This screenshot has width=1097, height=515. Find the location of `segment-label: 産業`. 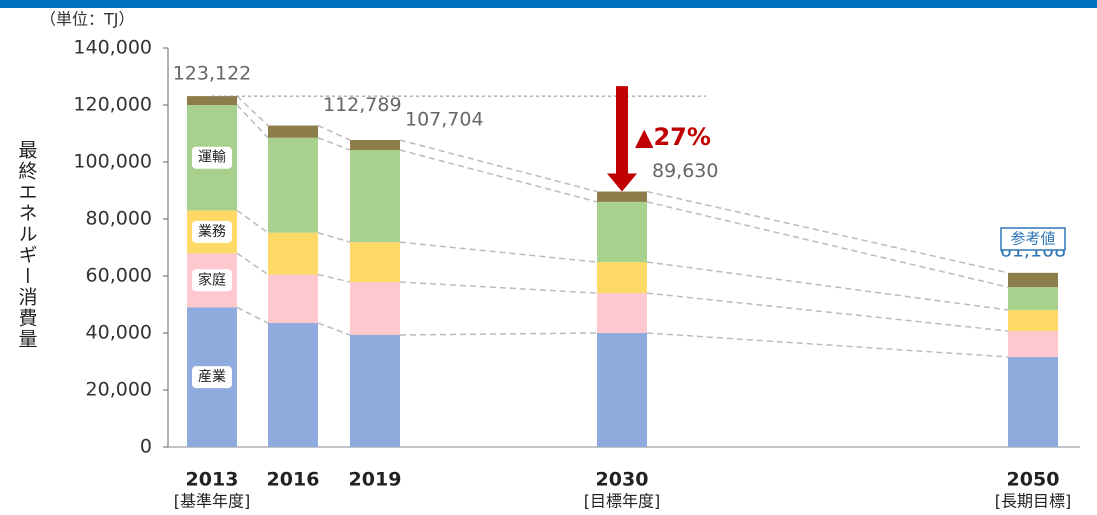

segment-label: 産業 is located at coordinates (212, 377).